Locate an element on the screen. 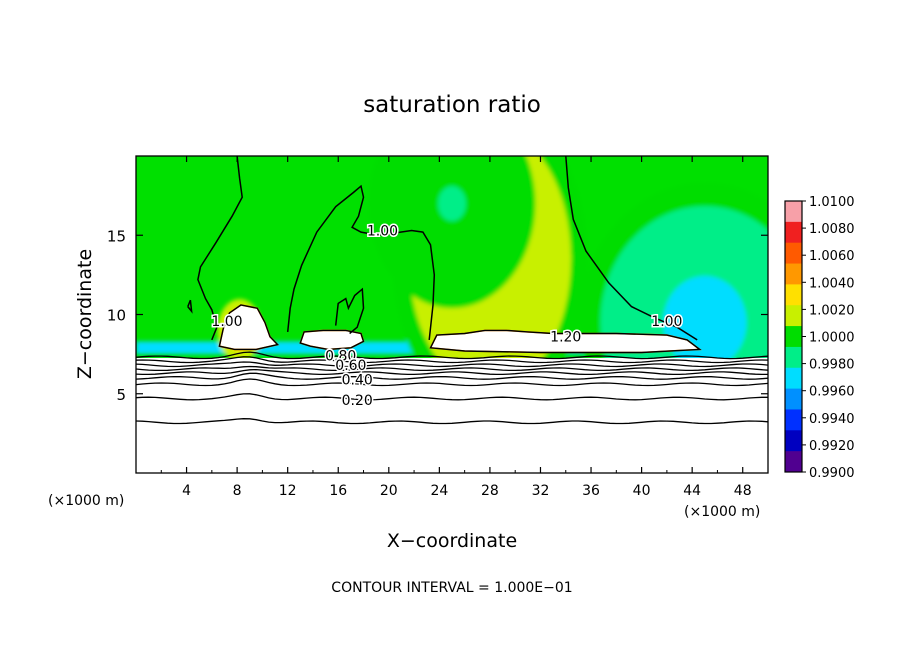  chart-title: saturation ratio is located at coordinates (452, 105).